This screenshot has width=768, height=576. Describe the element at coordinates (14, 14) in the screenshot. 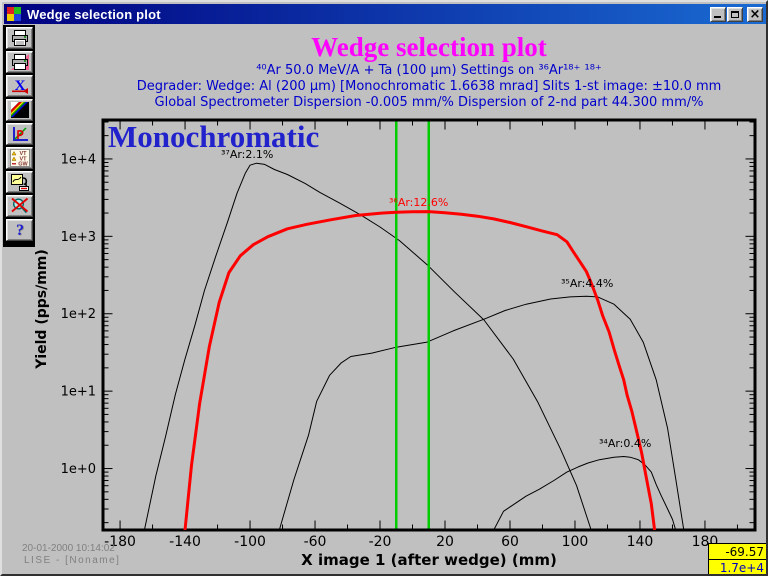

I see `app-icon` at that location.